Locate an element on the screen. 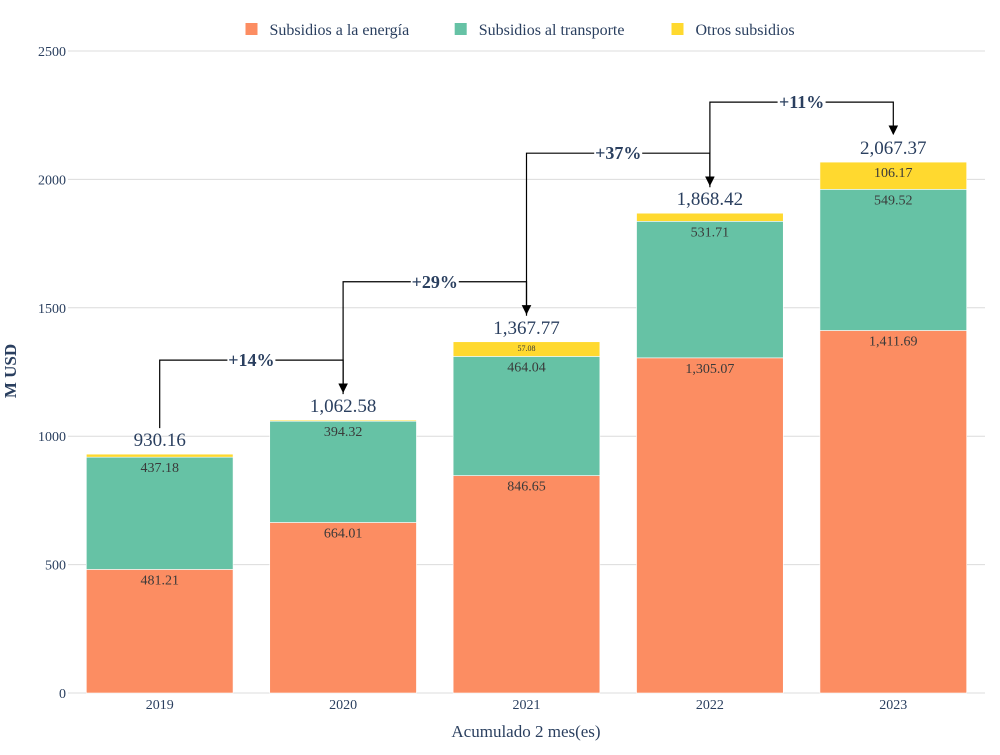 This screenshot has width=1000, height=755. x-tick-label: 2022 is located at coordinates (710, 705).